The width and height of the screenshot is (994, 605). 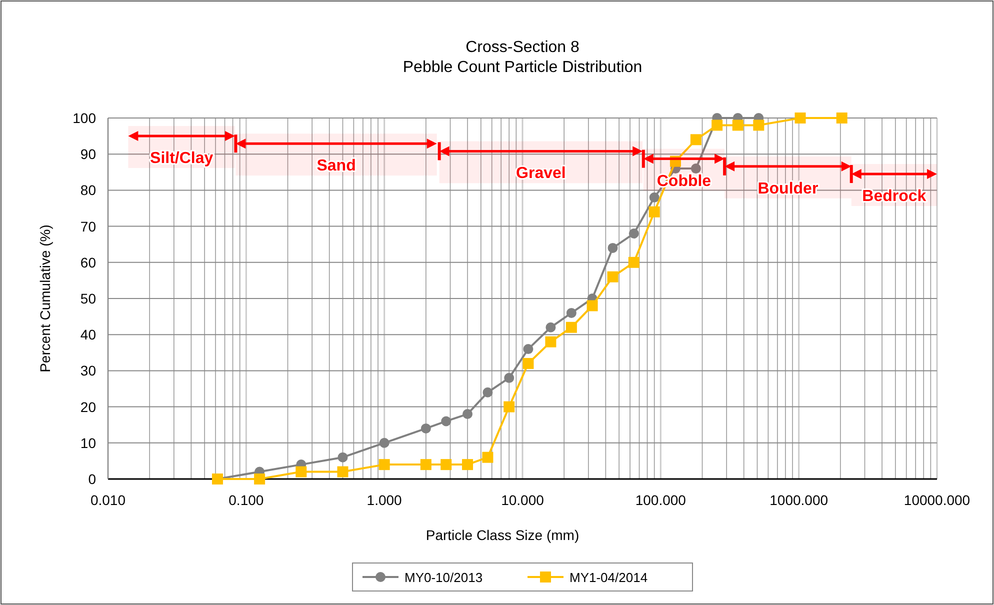 What do you see at coordinates (384, 500) in the screenshot?
I see `x-tick-label: 1.000` at bounding box center [384, 500].